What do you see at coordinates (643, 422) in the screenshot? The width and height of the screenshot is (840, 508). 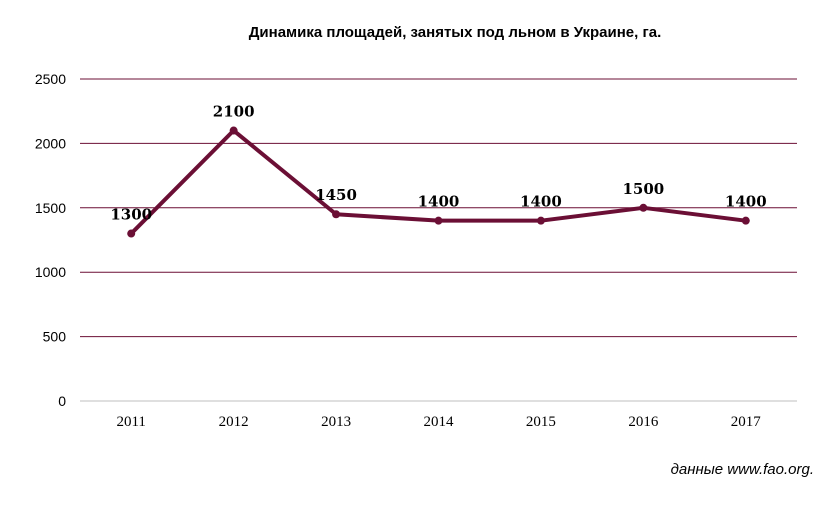 I see `x-tick-label: 2016` at bounding box center [643, 422].